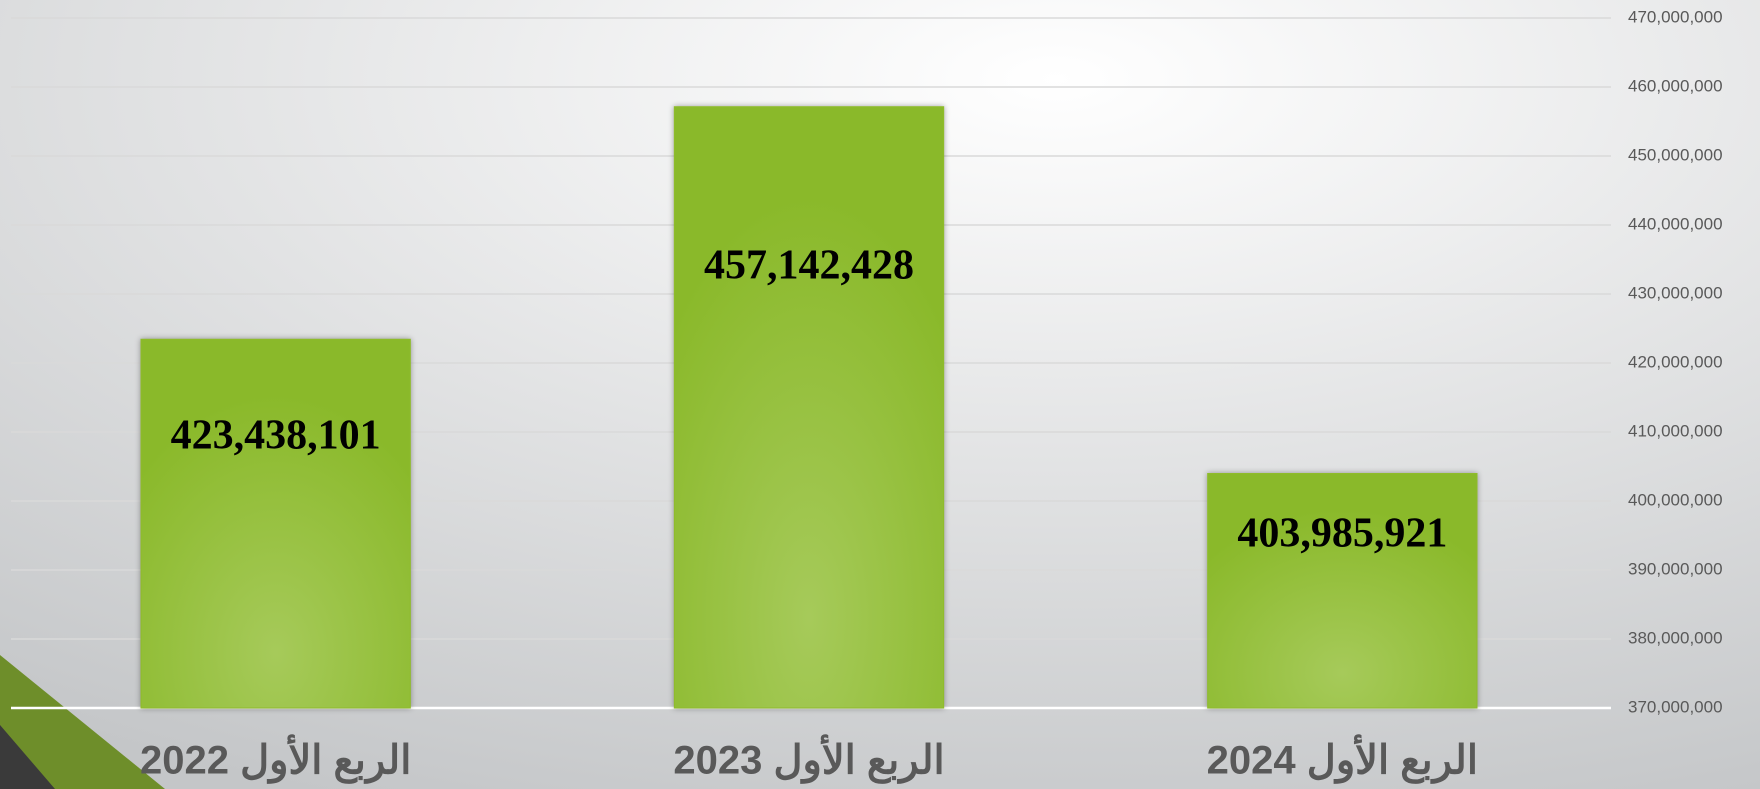 The image size is (1760, 789). Describe the element at coordinates (808, 759) in the screenshot. I see `x-tick-label: الربع الأول 2023` at that location.